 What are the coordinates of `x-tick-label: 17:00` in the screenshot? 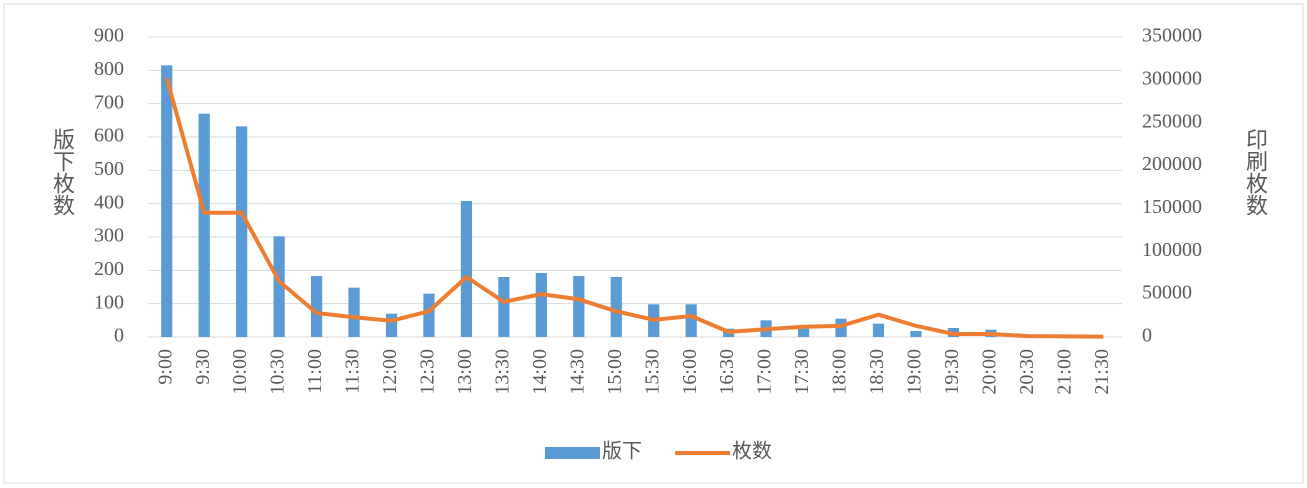 It's located at (765, 372).